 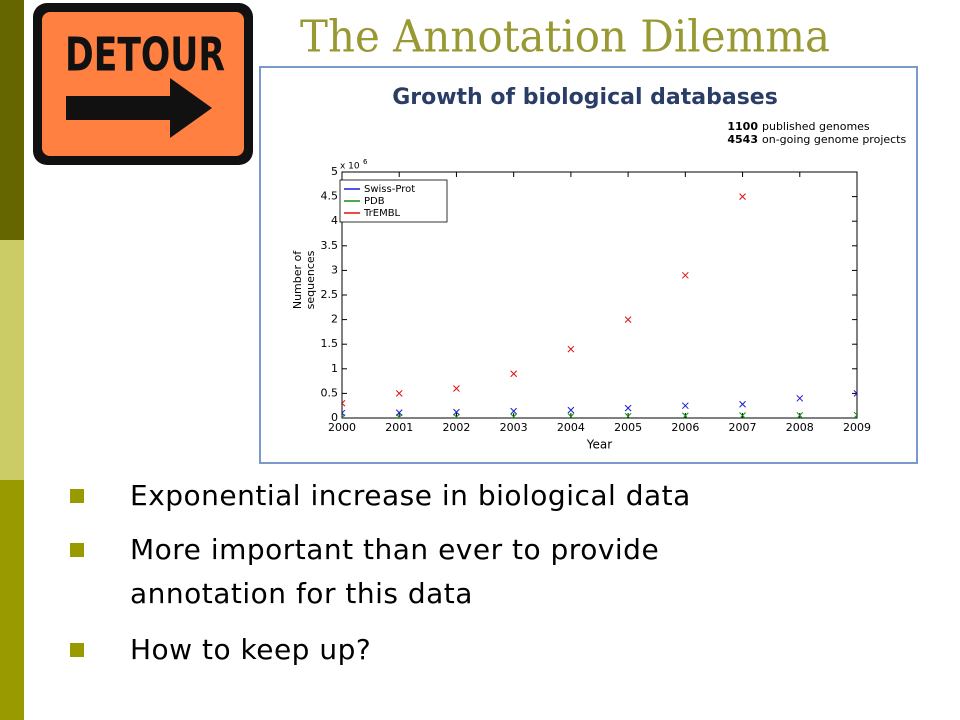 I want to click on legend-label: PDB, so click(x=374, y=201).